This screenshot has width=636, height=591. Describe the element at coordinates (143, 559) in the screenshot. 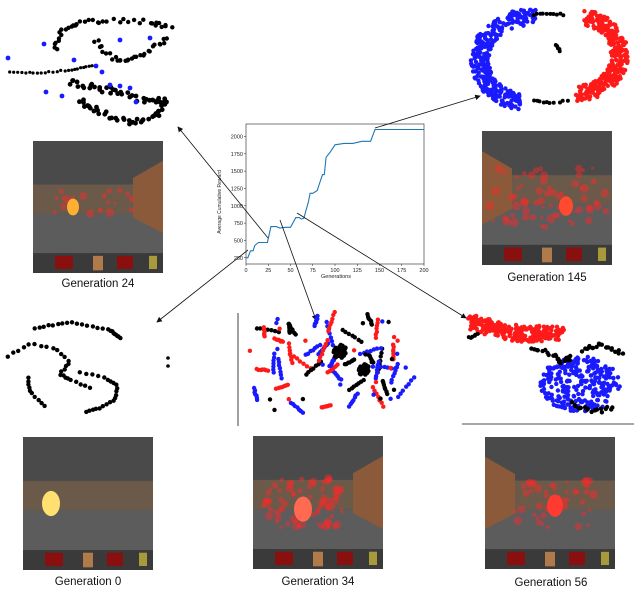

I see `keys-panel` at that location.